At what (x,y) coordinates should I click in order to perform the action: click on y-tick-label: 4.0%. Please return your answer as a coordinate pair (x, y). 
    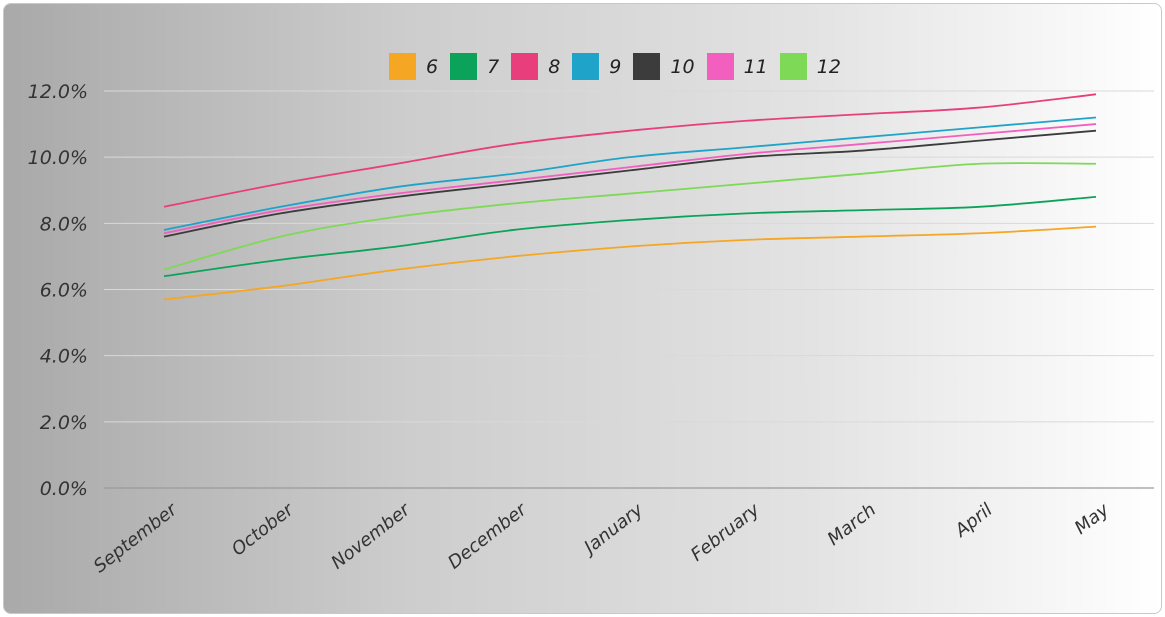
    Looking at the image, I should click on (64, 357).